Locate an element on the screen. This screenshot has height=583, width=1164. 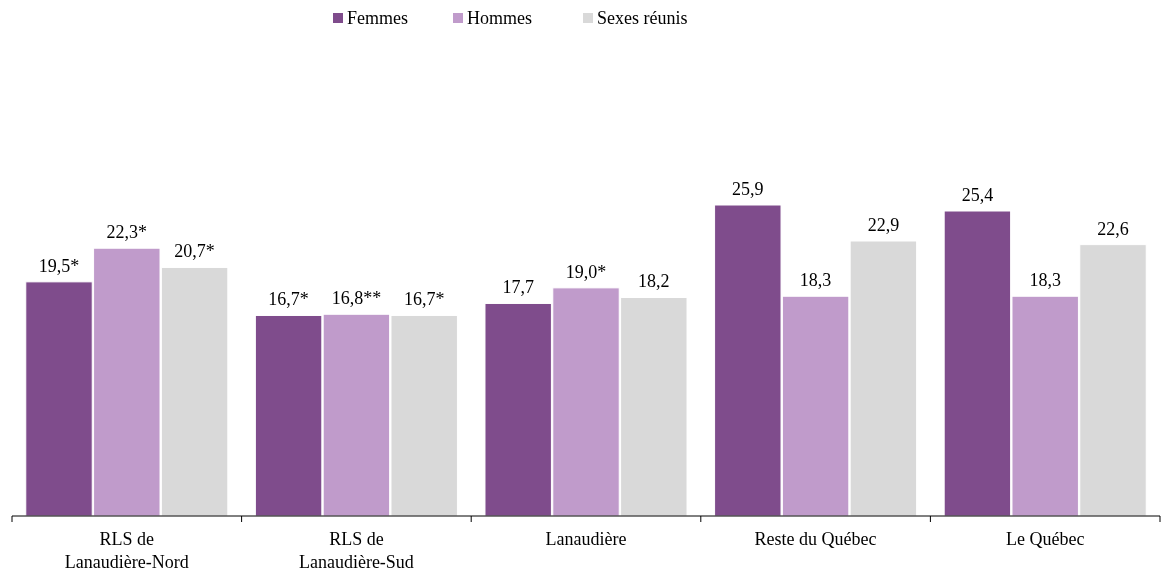
legend-label: Sexes réunis is located at coordinates (642, 18).